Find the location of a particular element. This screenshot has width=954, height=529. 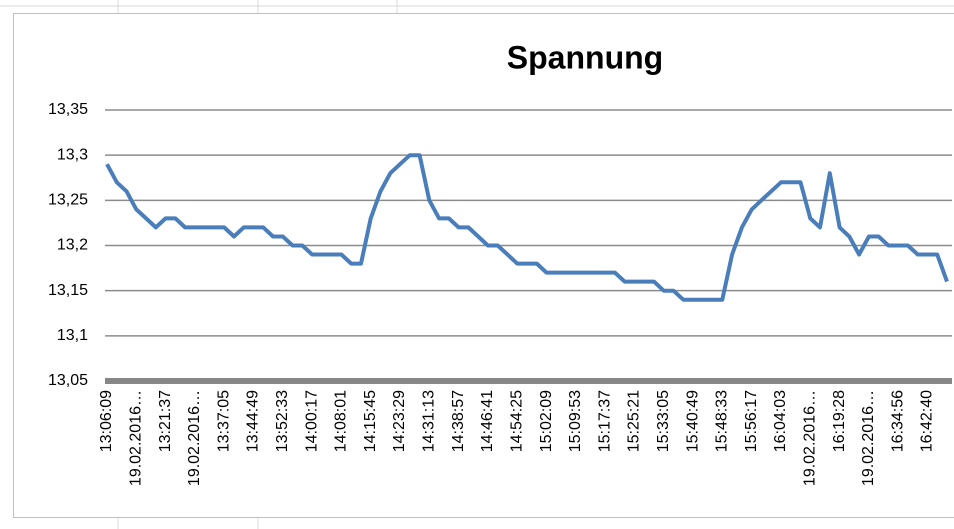

x-tick-label: 14:54:25 is located at coordinates (516, 421).